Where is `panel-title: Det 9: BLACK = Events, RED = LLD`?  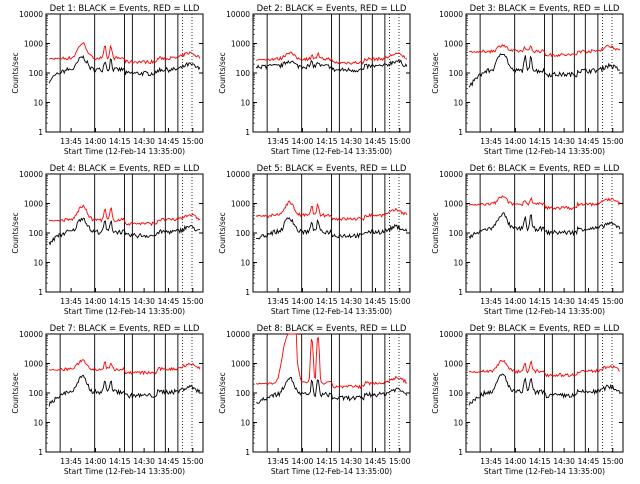 panel-title: Det 9: BLACK = Events, RED = LLD is located at coordinates (545, 329).